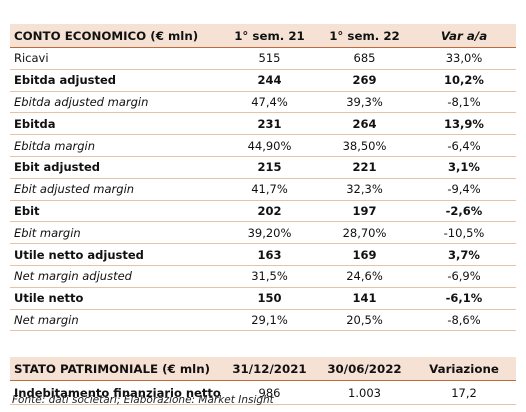  What do you see at coordinates (364, 233) in the screenshot?
I see `income-value-2: 28,70%` at bounding box center [364, 233].